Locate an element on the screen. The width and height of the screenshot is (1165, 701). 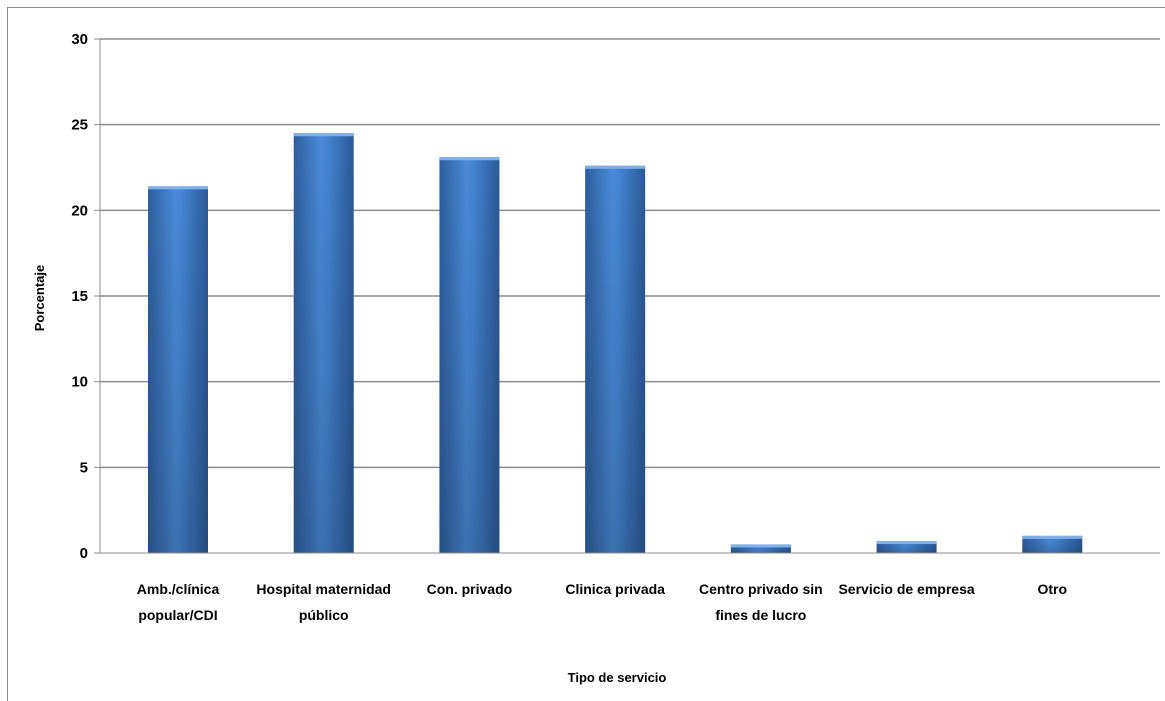
y-tick-label: 15 is located at coordinates (79, 296).